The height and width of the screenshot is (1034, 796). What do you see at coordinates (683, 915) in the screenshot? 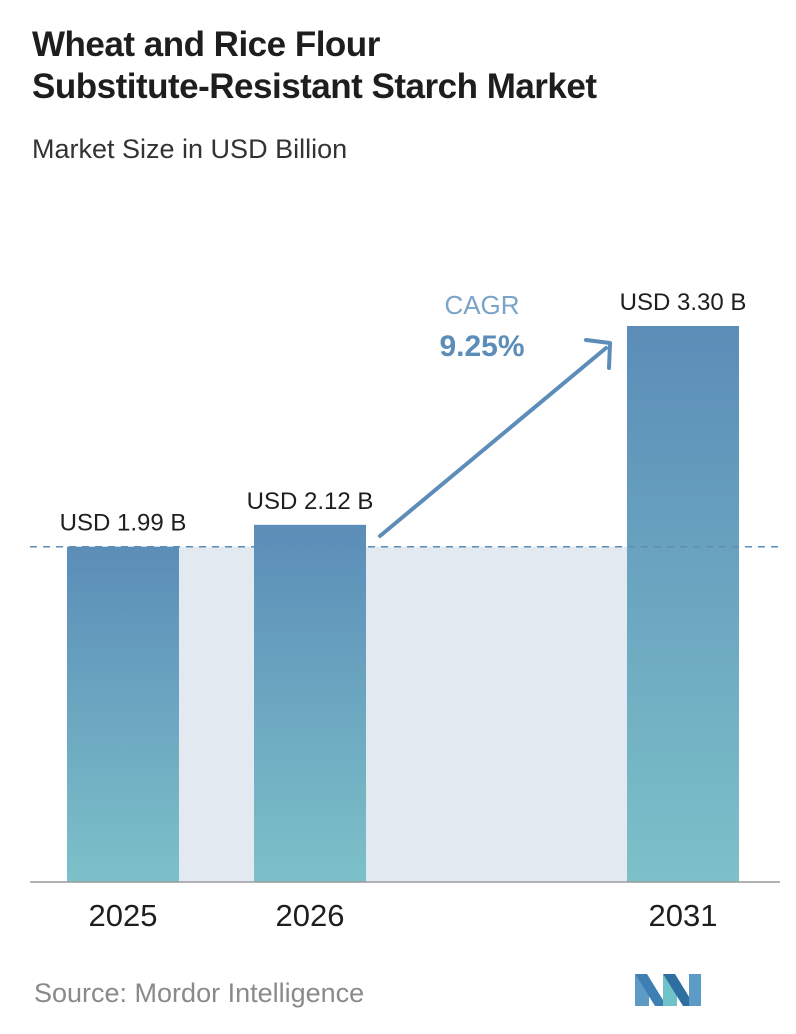
I see `x-tick-label-2031: 2031` at bounding box center [683, 915].